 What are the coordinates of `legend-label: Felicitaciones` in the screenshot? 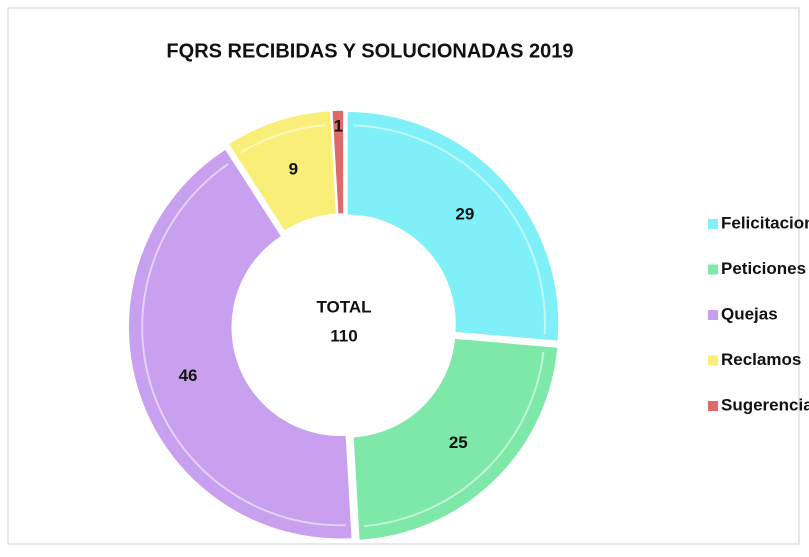 It's located at (765, 222).